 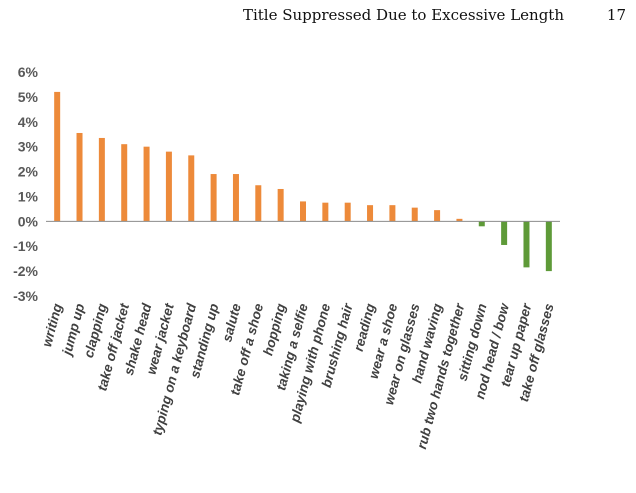 I want to click on y-tick-label: 4%, so click(x=28, y=122).